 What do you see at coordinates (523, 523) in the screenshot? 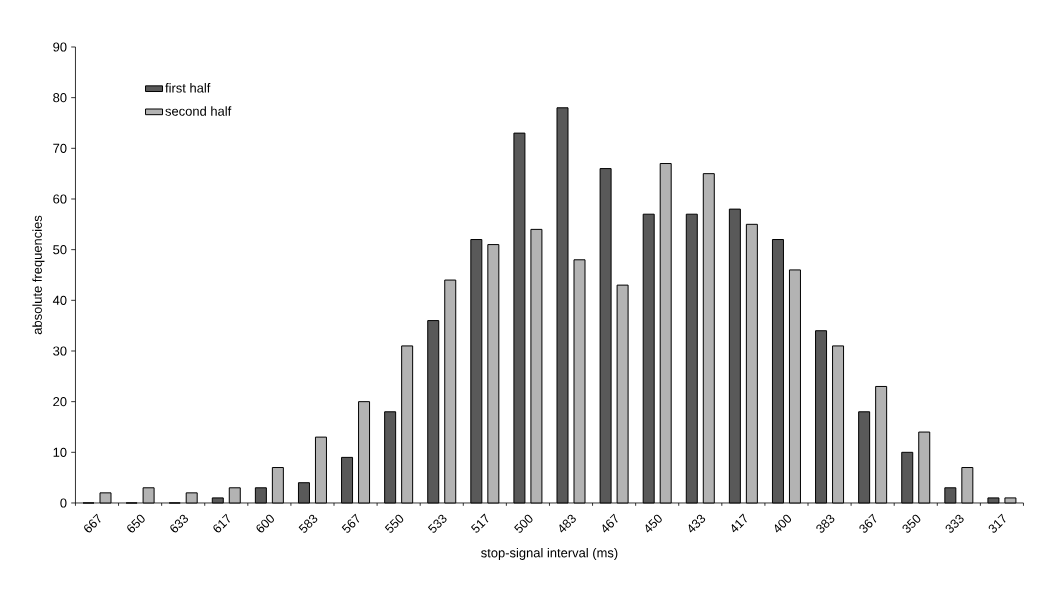
I see `x-tick-label: 500` at bounding box center [523, 523].